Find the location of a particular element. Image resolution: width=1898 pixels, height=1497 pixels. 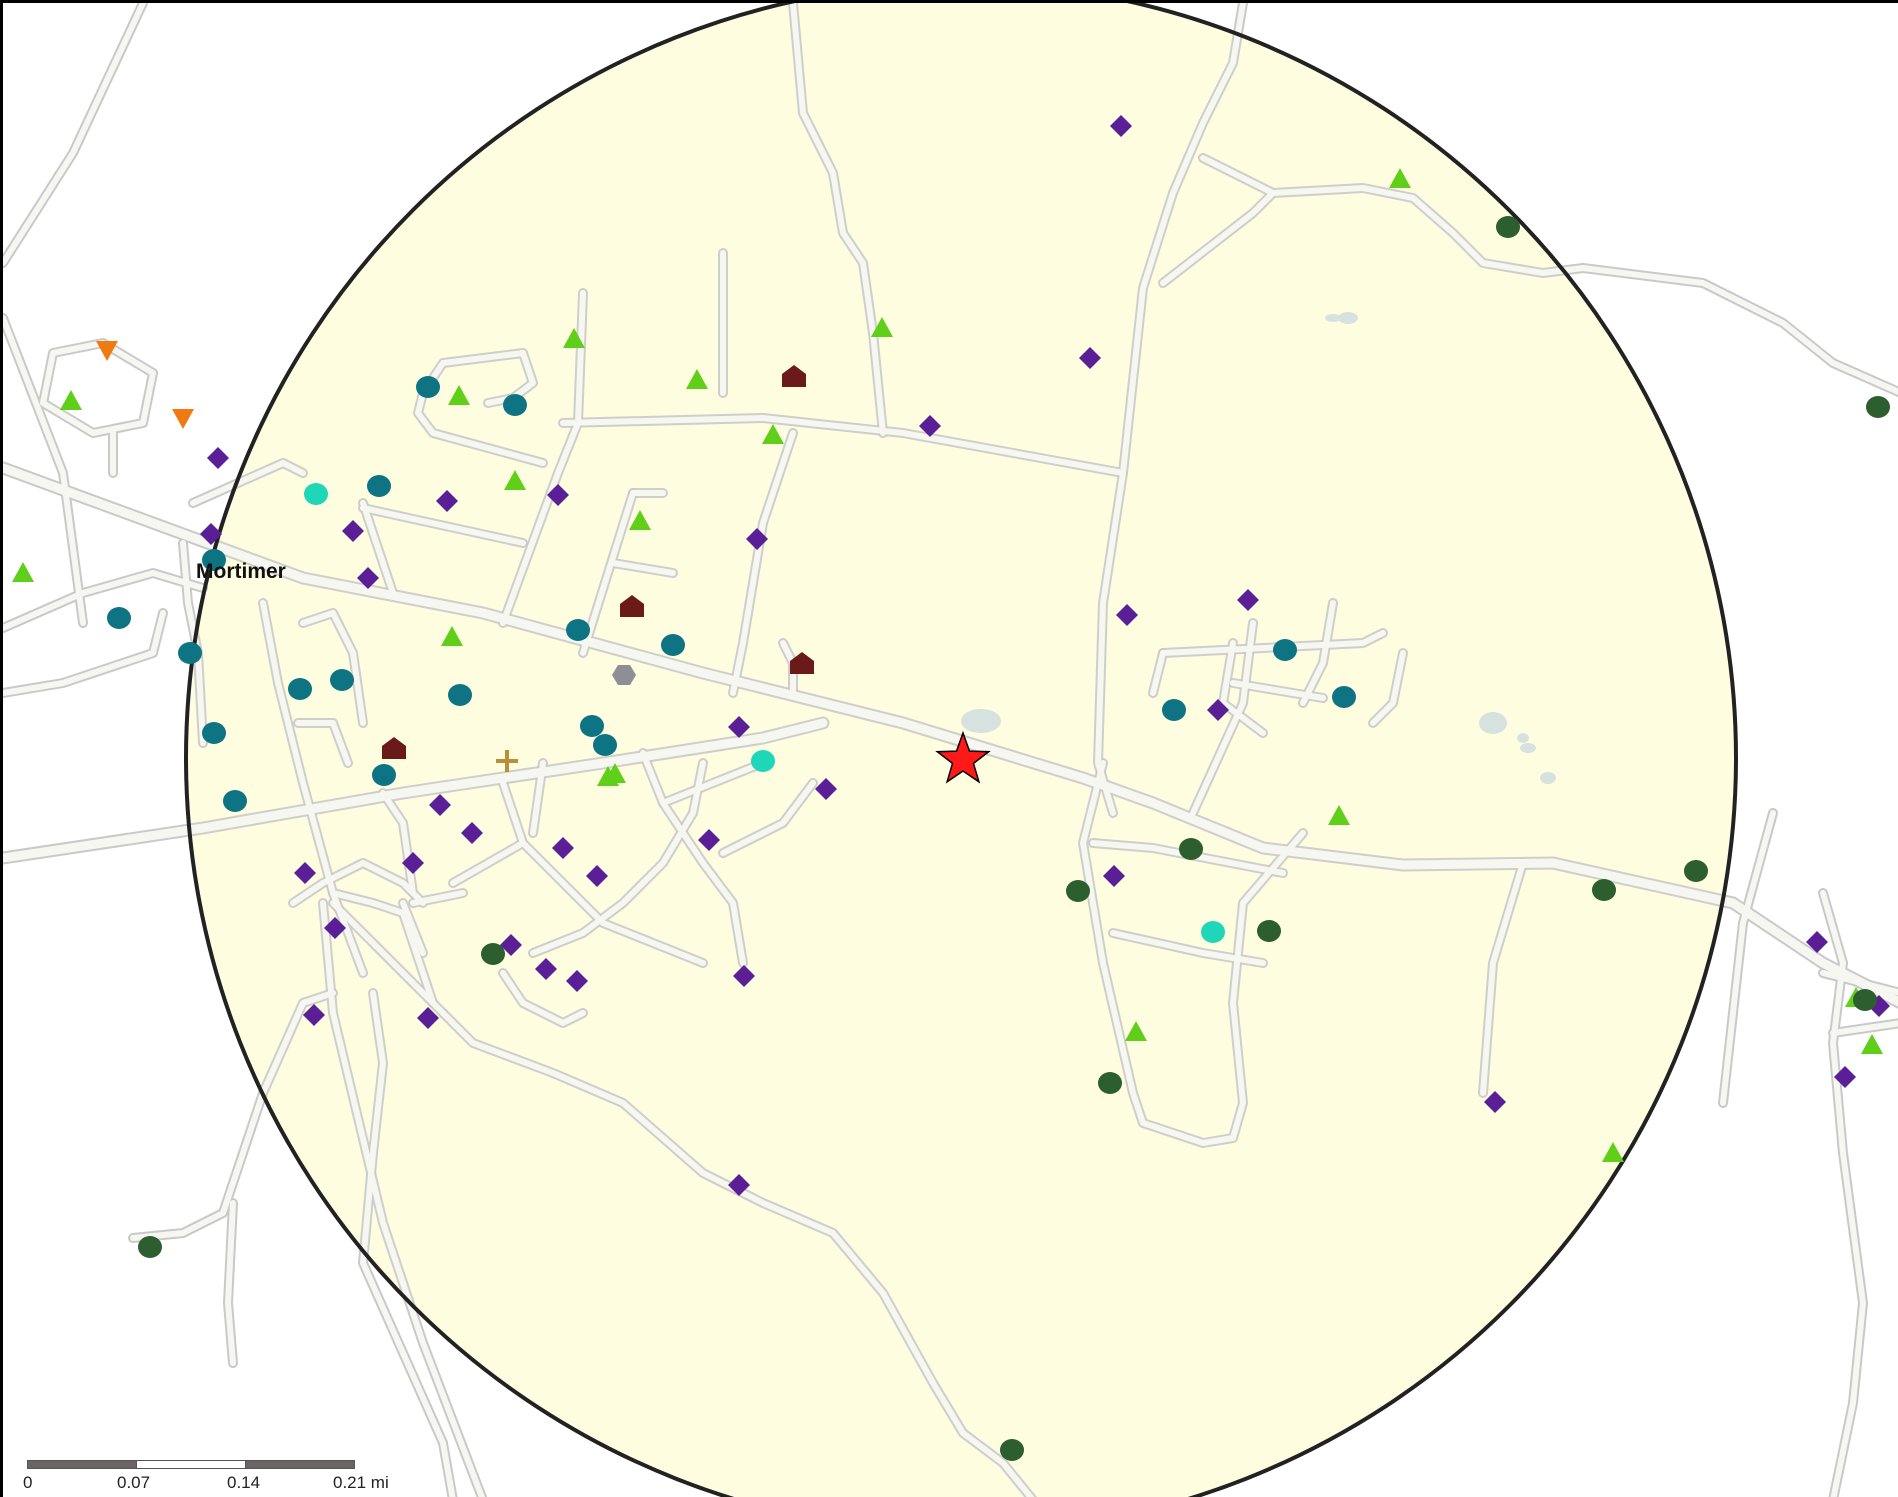

gray-hexagon-icon is located at coordinates (624, 675).